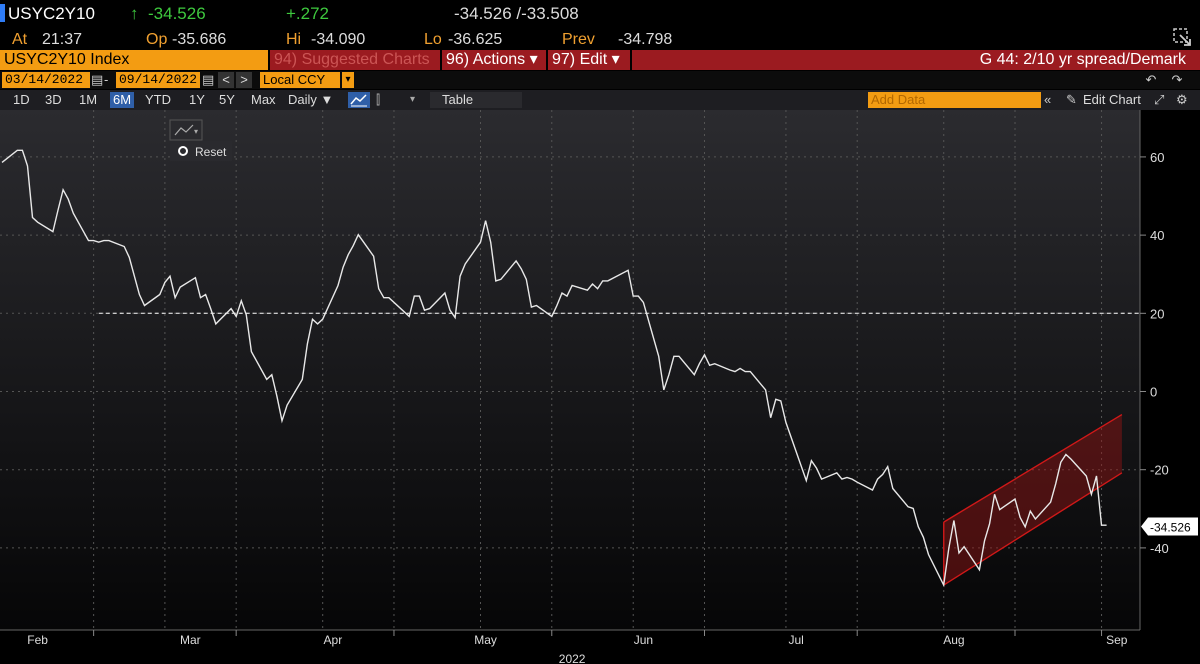 The width and height of the screenshot is (1200, 664). I want to click on x-tick-label: Apr, so click(333, 640).